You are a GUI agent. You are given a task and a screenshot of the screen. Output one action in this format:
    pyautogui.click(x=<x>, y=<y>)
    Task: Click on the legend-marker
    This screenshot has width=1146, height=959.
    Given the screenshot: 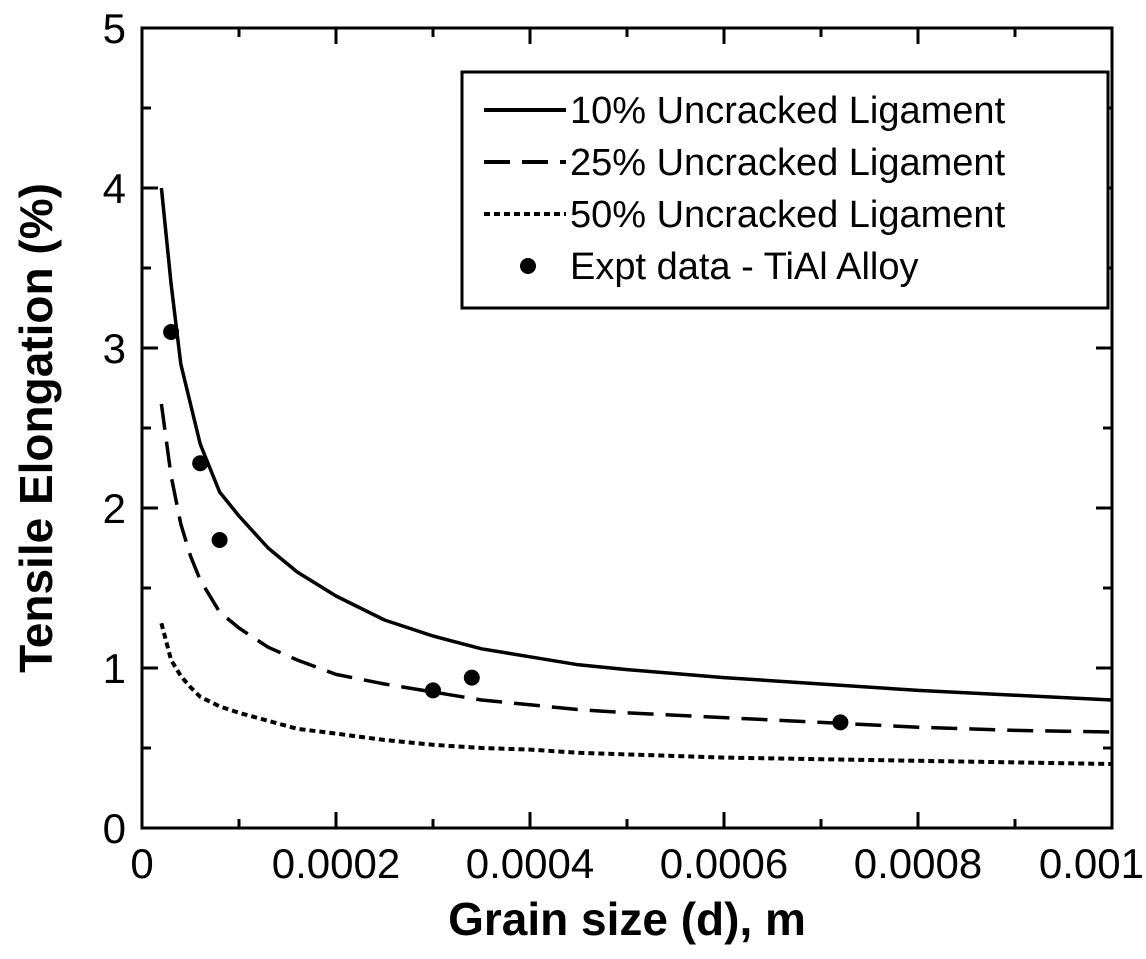 What is the action you would take?
    pyautogui.click(x=528, y=266)
    